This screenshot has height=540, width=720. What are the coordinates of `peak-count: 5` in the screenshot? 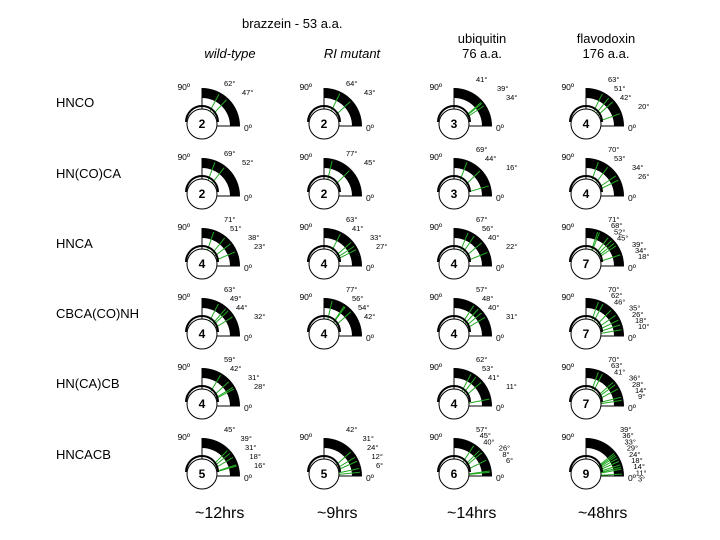 It's located at (324, 474).